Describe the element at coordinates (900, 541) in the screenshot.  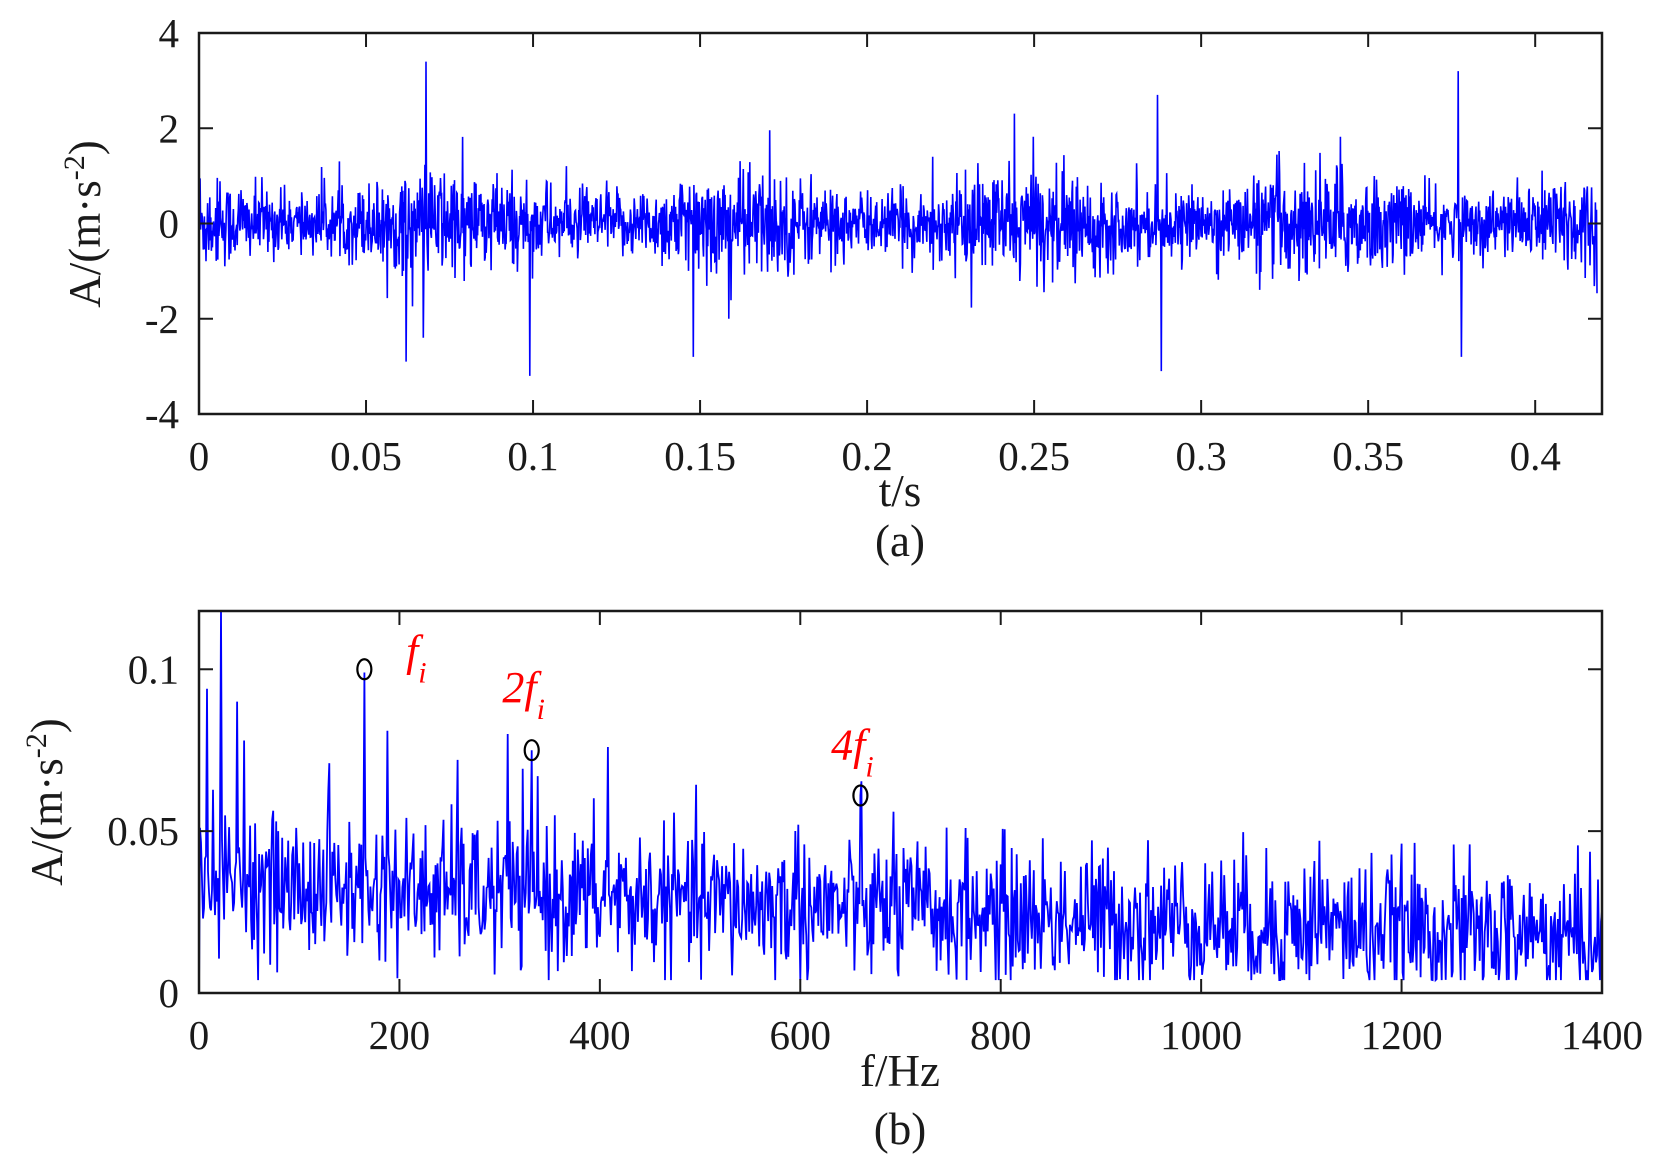
I see `panel-a-caption: (a)` at that location.